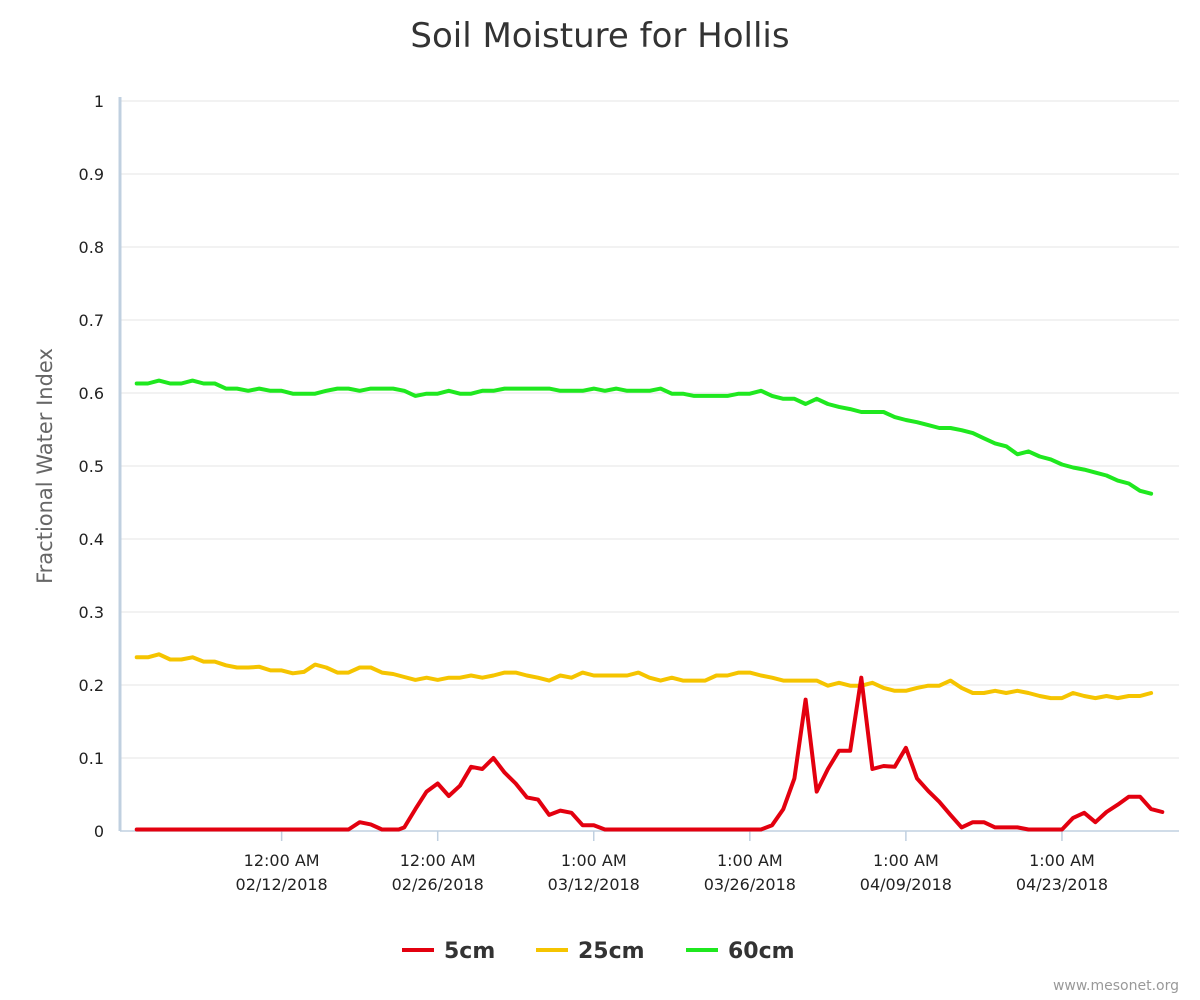  I want to click on legend-item-5cm: 5cm, so click(448, 951).